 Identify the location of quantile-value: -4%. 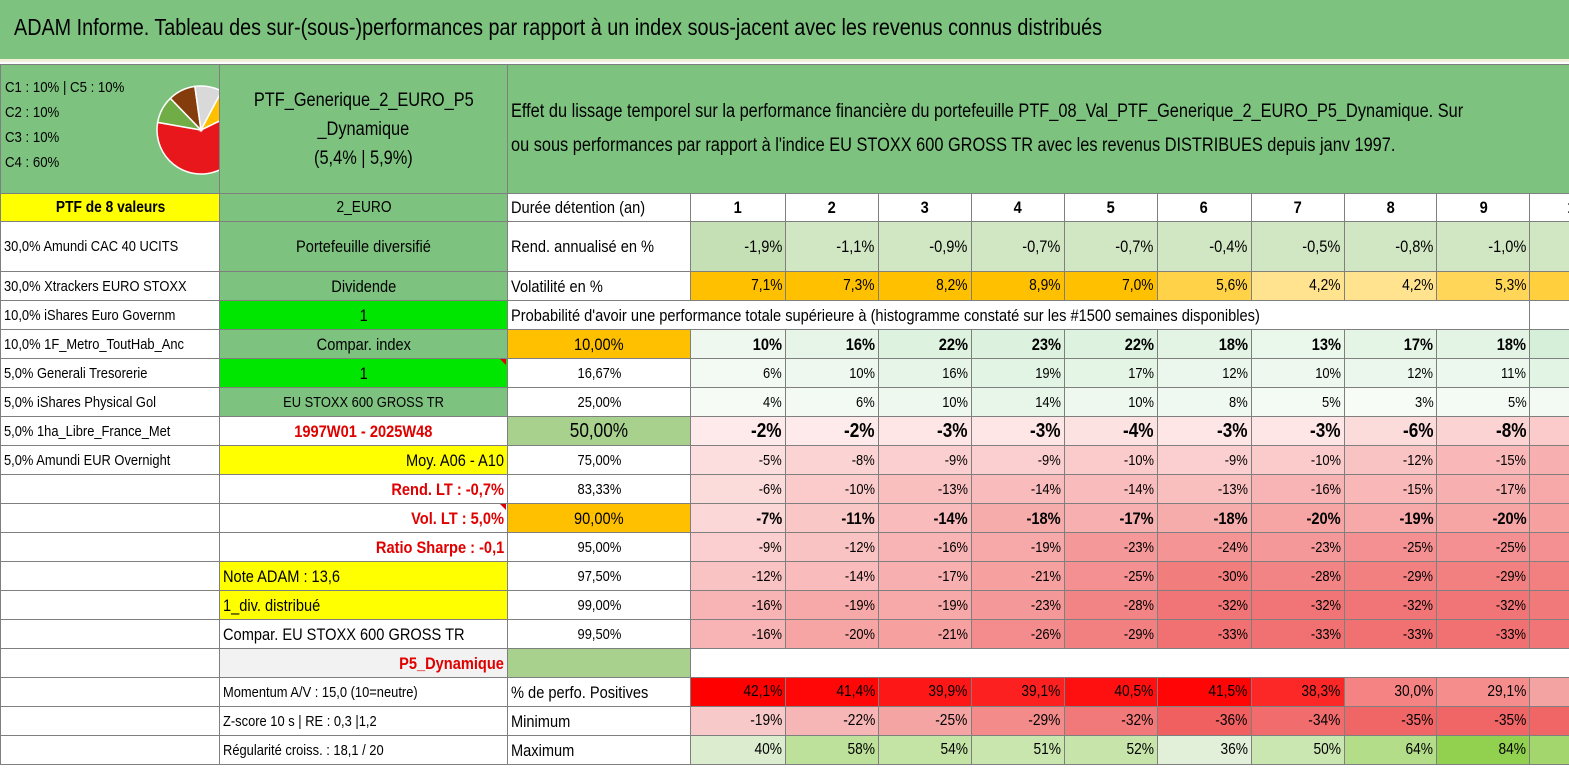
(1110, 431).